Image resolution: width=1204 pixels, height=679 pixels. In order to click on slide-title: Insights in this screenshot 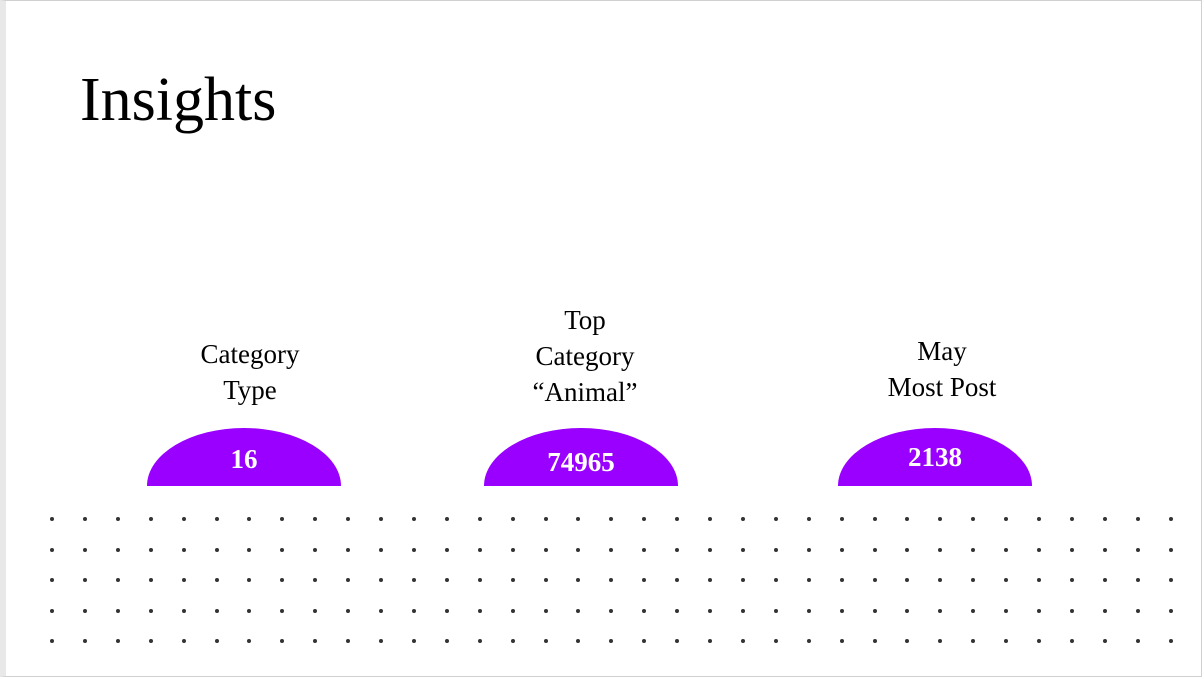, I will do `click(178, 100)`.